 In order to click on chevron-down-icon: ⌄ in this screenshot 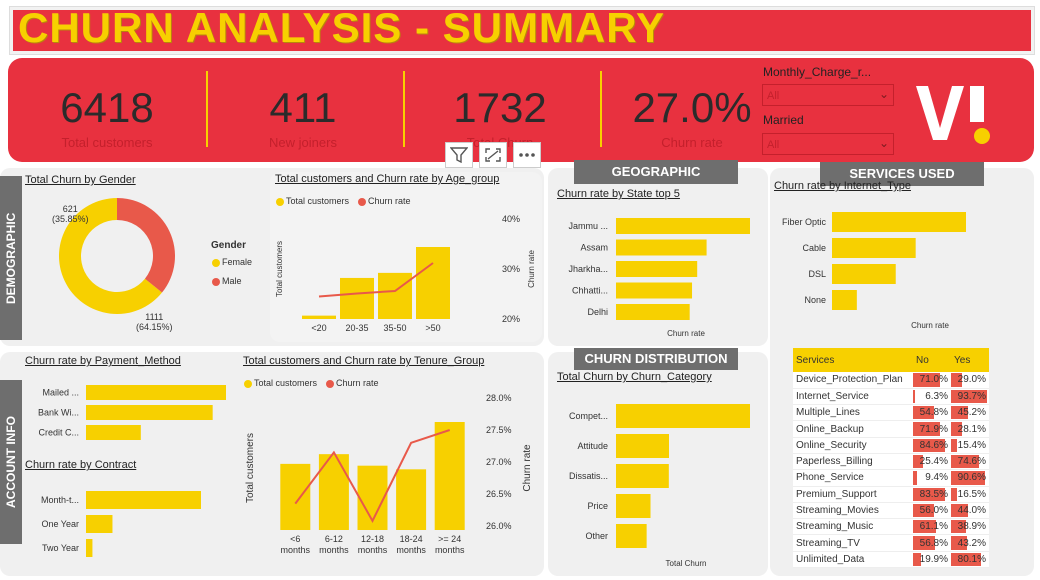, I will do `click(883, 94)`.